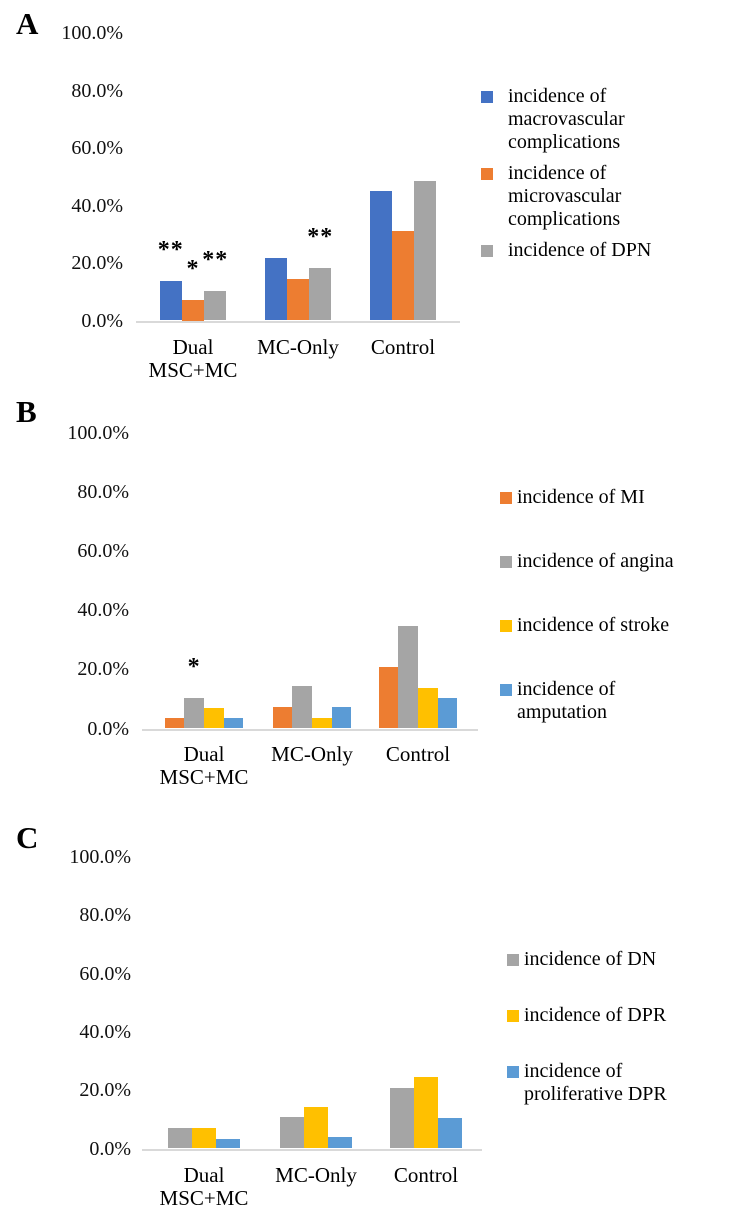 The height and width of the screenshot is (1218, 744). Describe the element at coordinates (590, 959) in the screenshot. I see `legend-label: incidence of DN` at that location.